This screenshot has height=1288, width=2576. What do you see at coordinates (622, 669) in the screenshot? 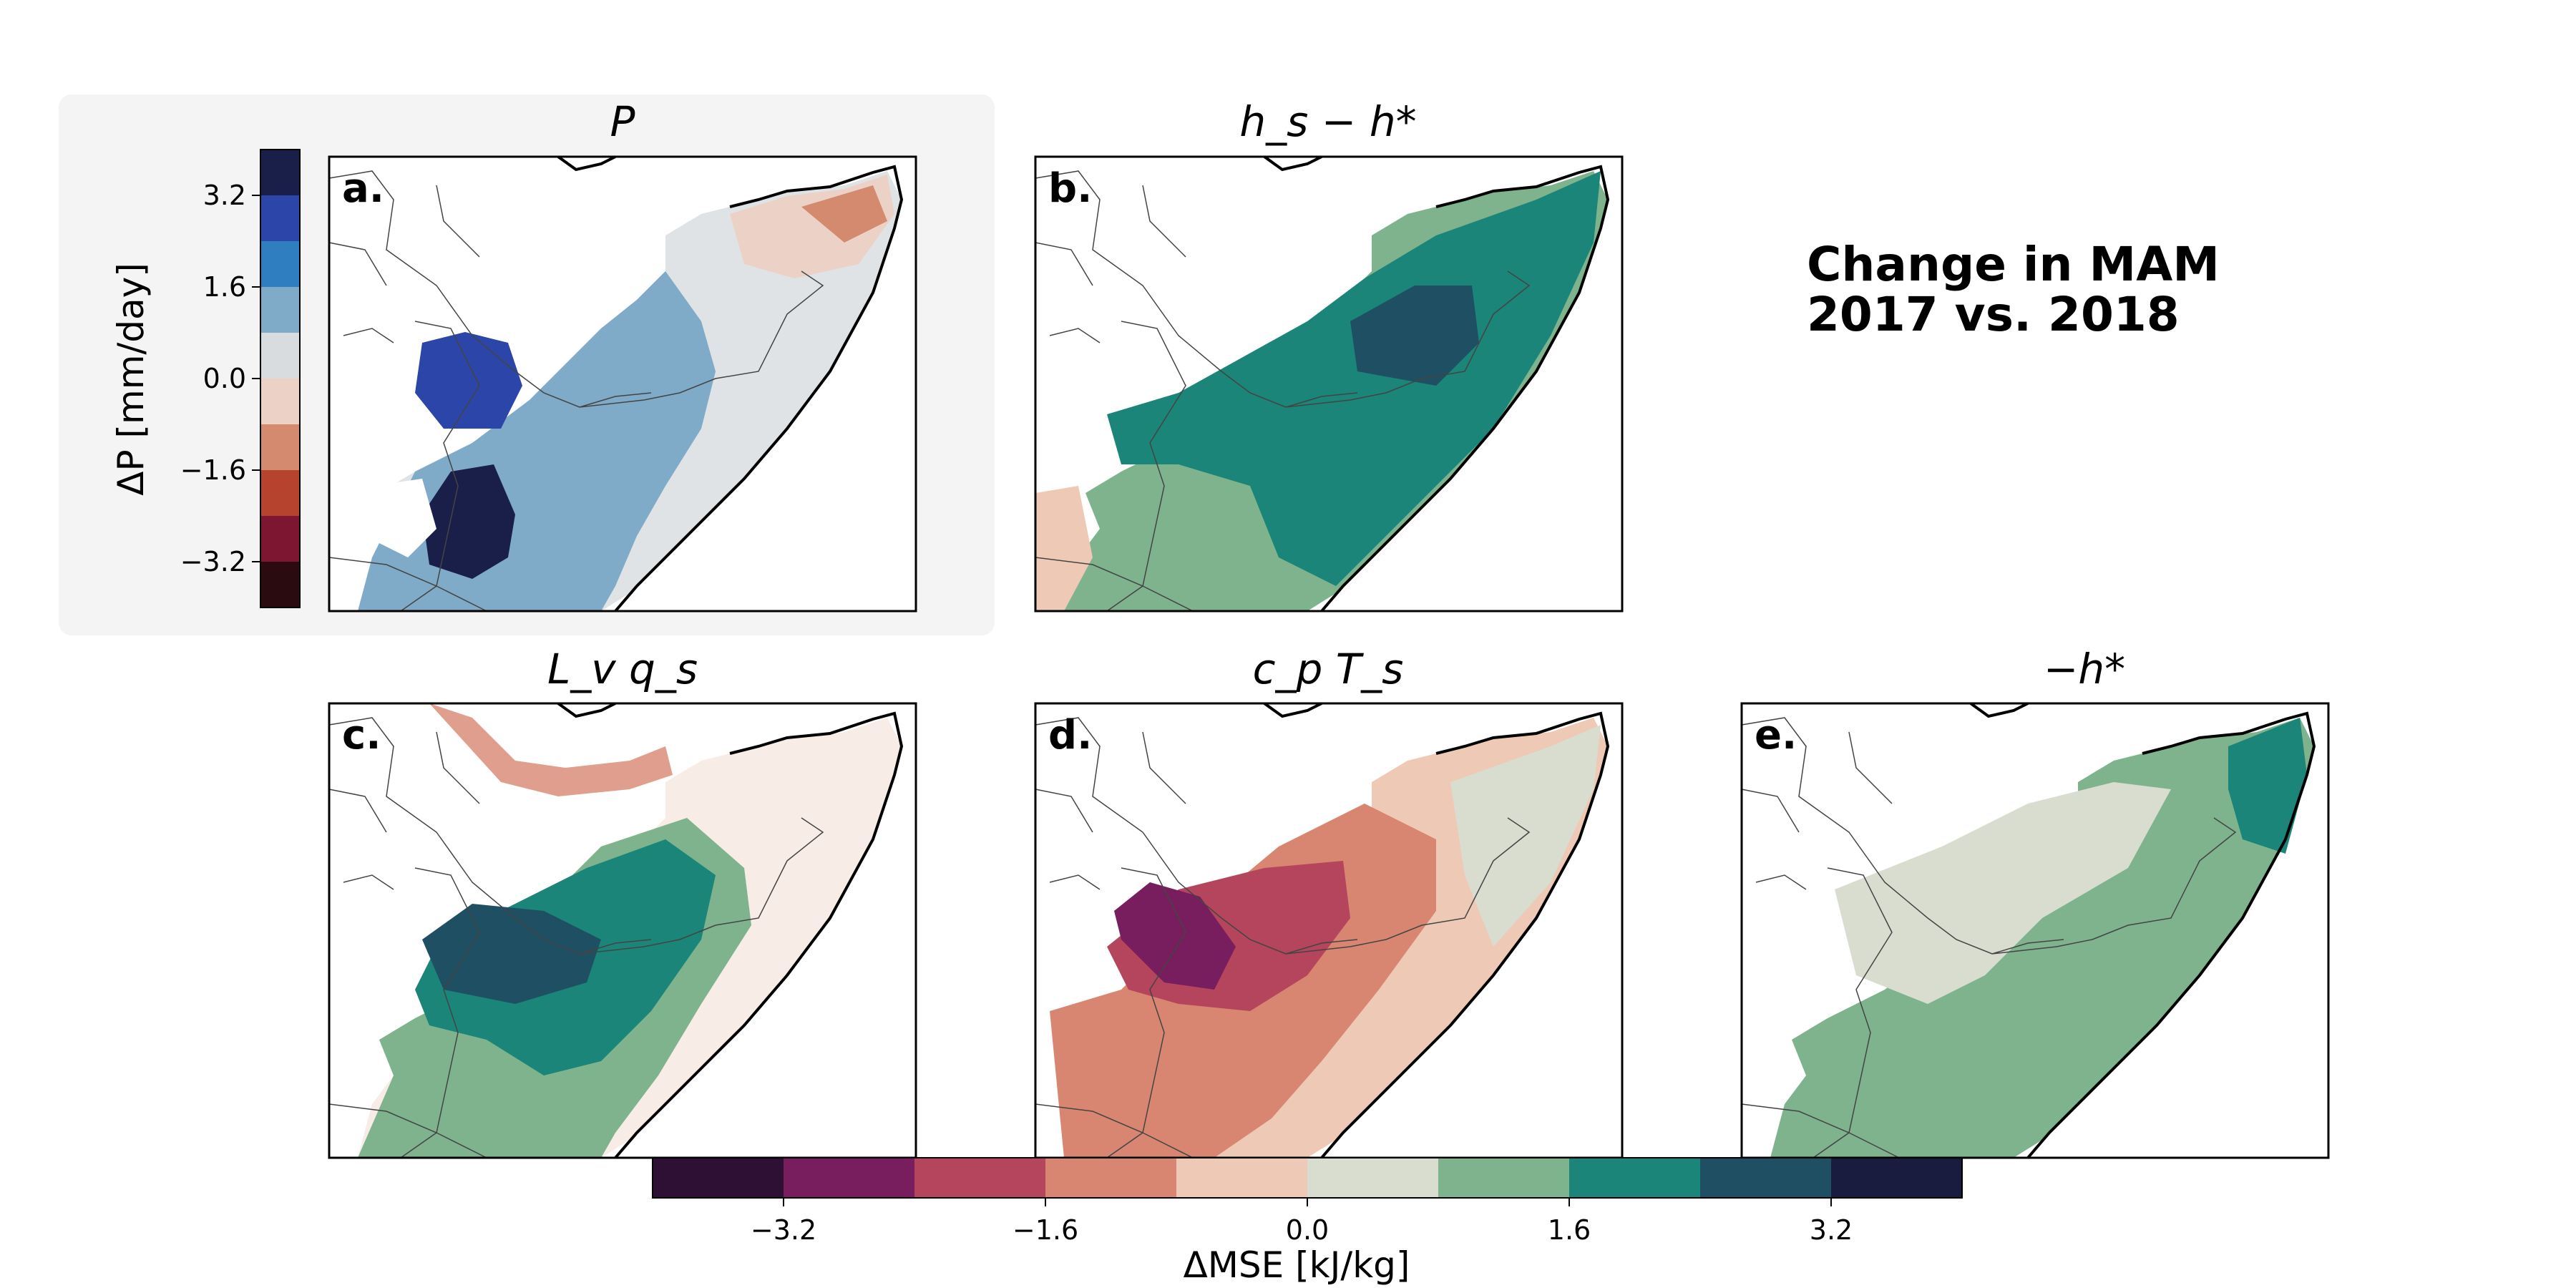
I see `panel-c-title: L_v q_s` at bounding box center [622, 669].